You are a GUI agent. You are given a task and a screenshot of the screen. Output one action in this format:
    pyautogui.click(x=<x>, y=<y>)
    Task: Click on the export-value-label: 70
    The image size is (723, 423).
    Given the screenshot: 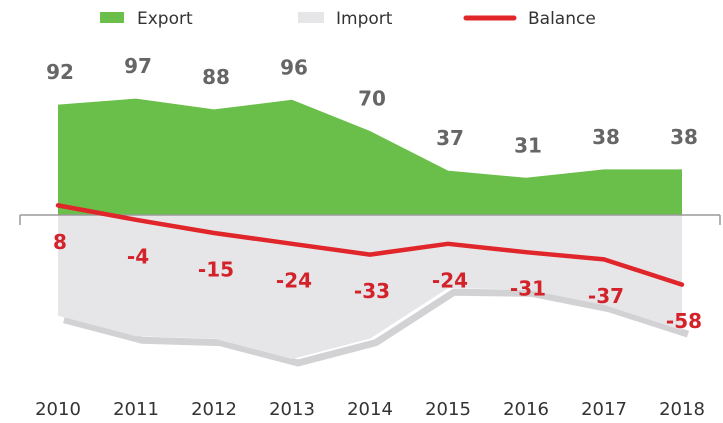 What is the action you would take?
    pyautogui.click(x=372, y=99)
    